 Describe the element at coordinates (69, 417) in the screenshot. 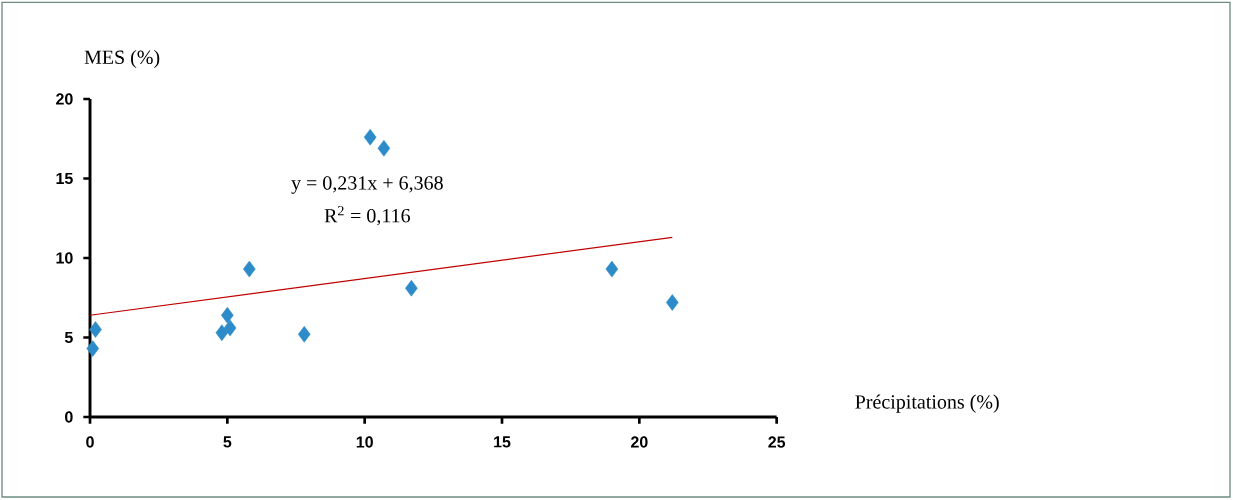

I see `y-tick-label: 0` at that location.